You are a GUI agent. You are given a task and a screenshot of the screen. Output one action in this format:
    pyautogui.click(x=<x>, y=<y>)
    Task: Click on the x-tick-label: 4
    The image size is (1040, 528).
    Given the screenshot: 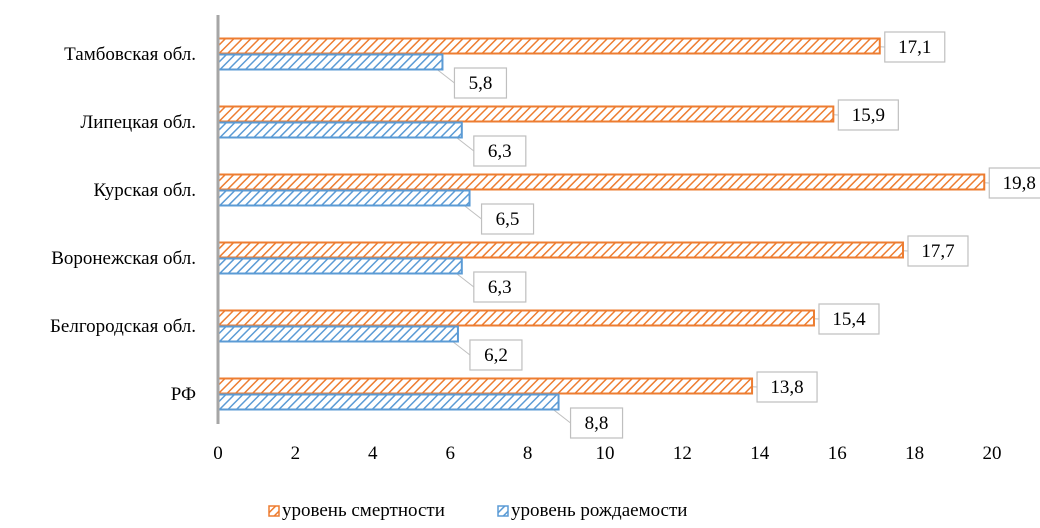 What is the action you would take?
    pyautogui.click(x=373, y=453)
    